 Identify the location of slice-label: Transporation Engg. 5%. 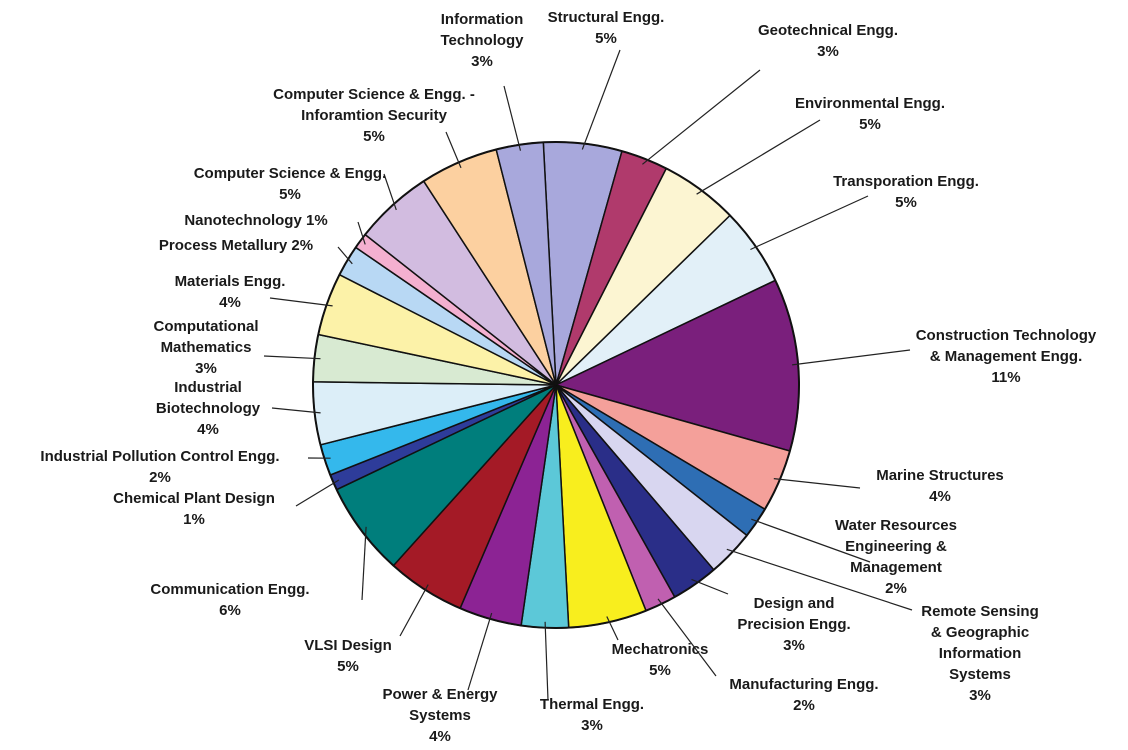
(906, 192).